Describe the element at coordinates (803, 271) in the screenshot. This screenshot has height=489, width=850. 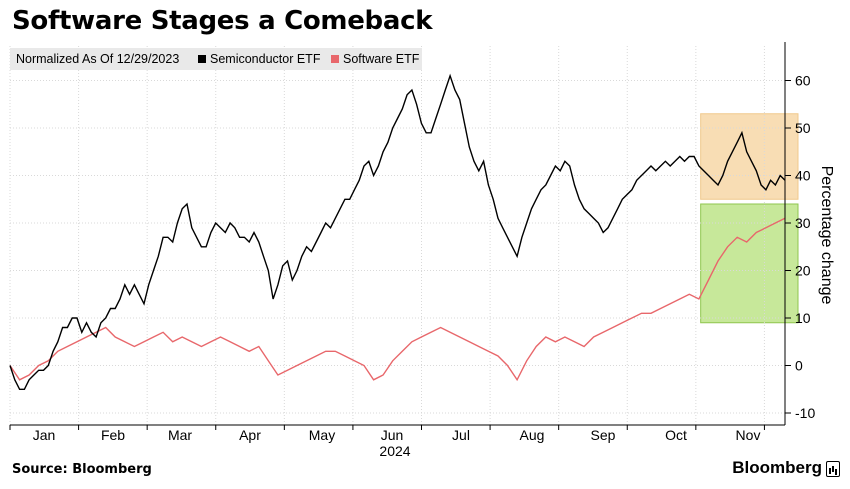
I see `y-tick-label: 20` at that location.